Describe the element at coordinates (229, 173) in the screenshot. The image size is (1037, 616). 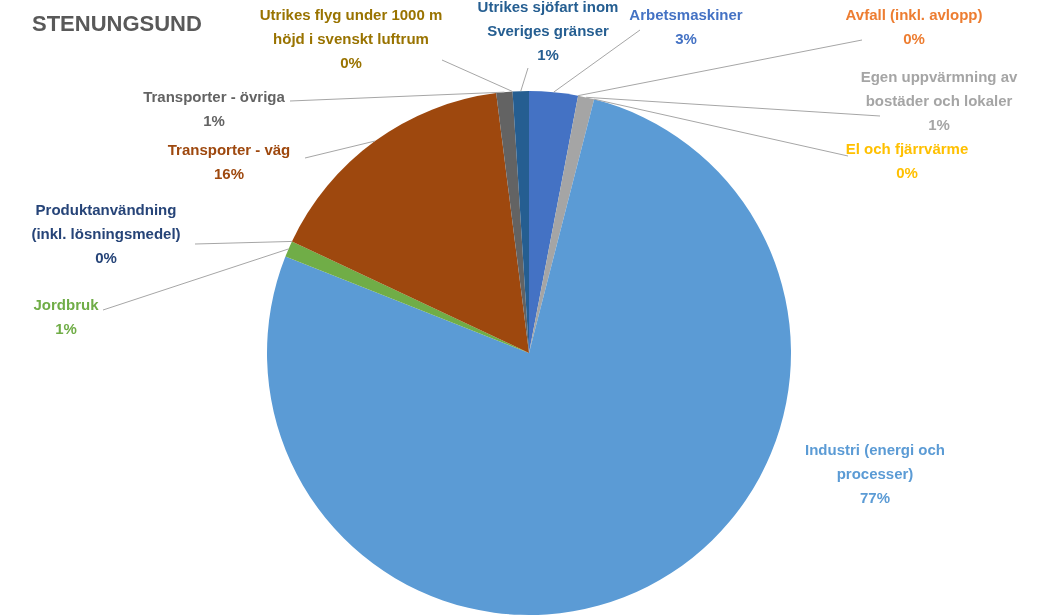
I see `data-label: 16%` at that location.